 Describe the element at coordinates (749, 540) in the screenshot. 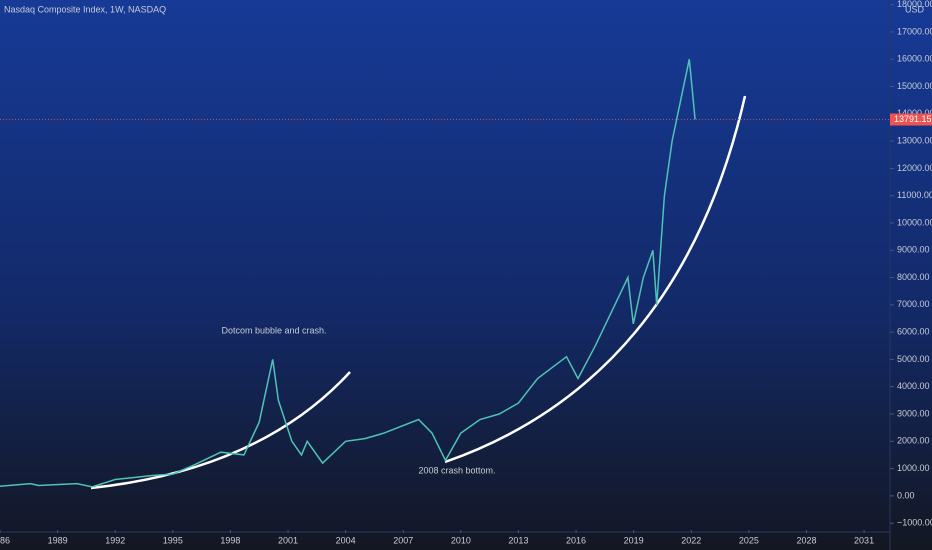

I see `x-tick-label: 2025` at that location.